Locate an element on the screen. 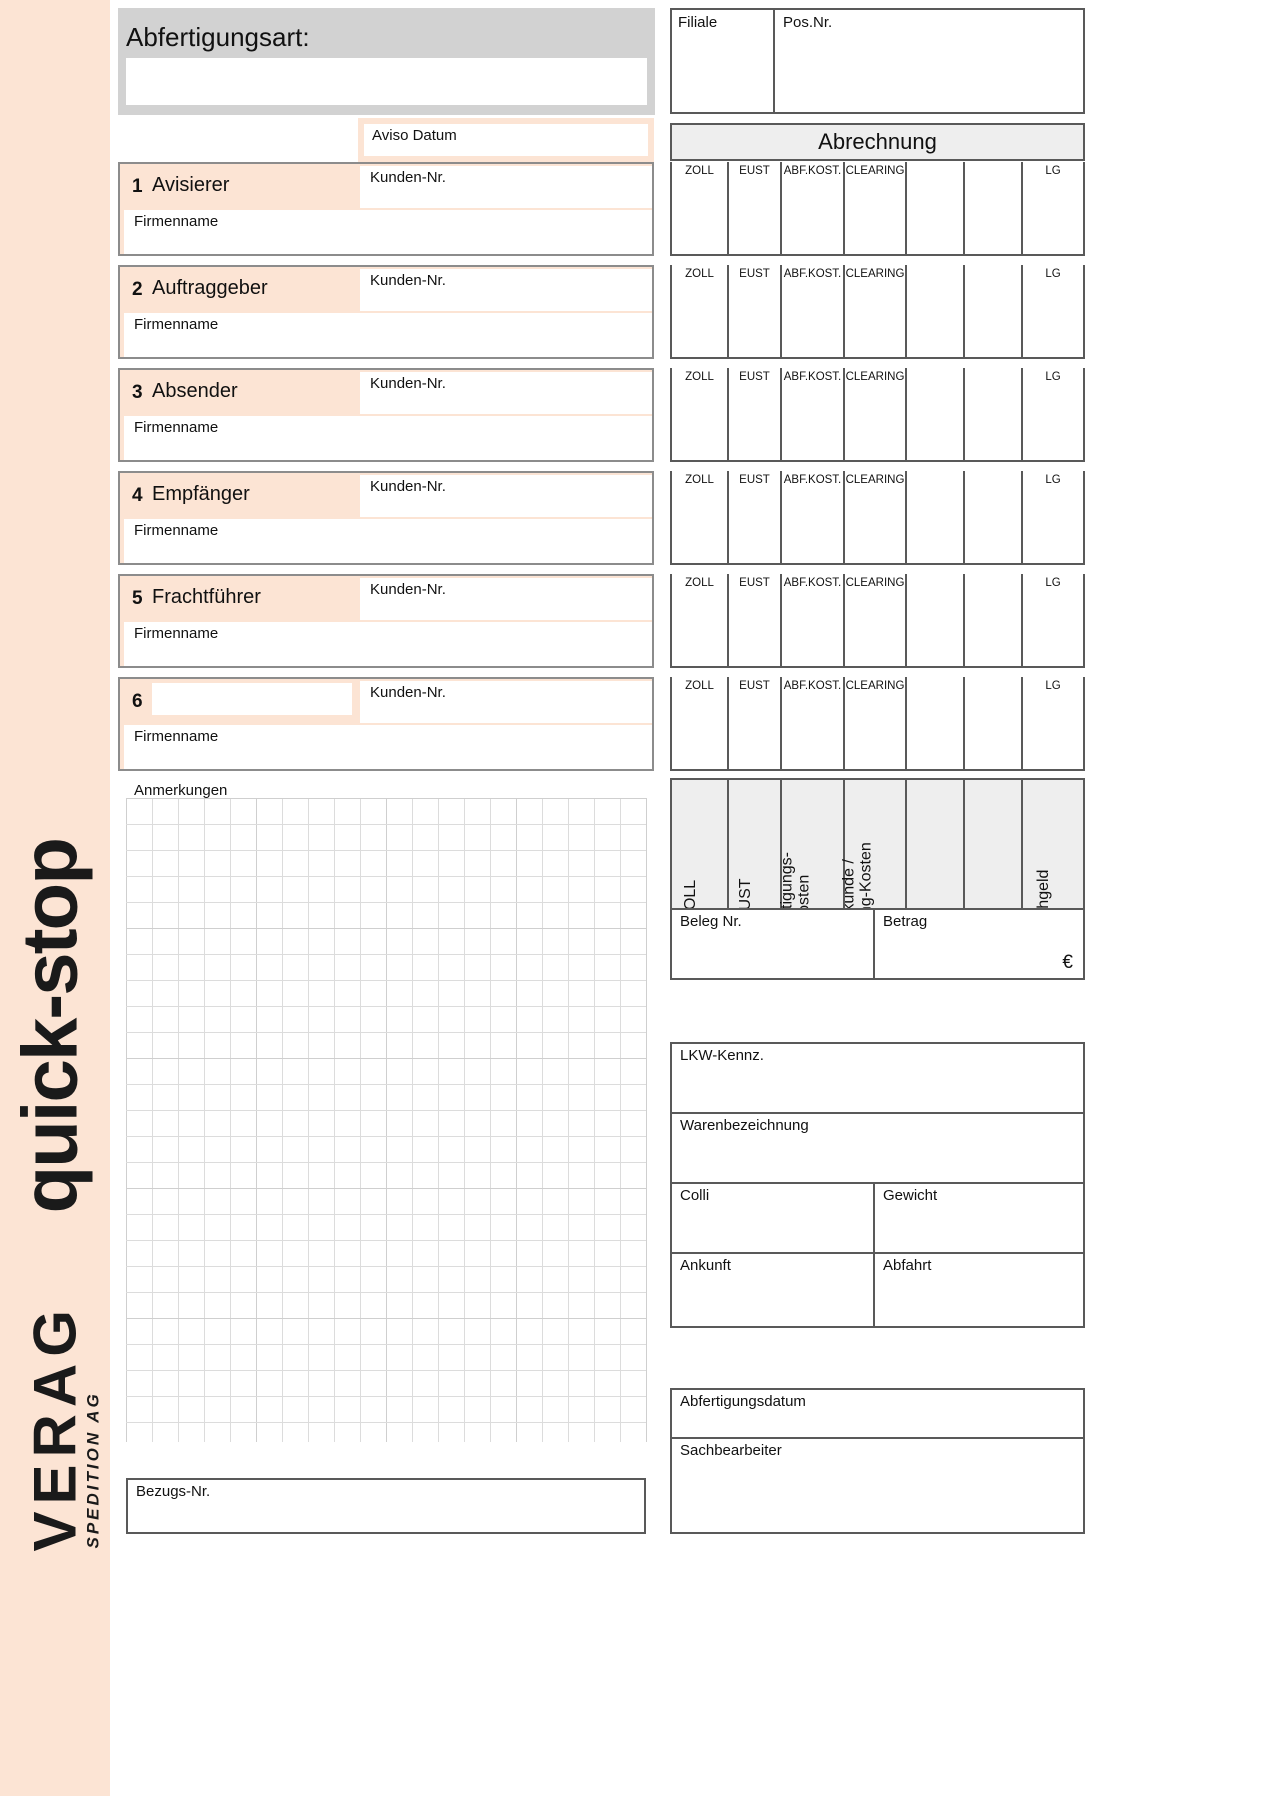  summary-cell-zoll: ZOLL is located at coordinates (700, 850).